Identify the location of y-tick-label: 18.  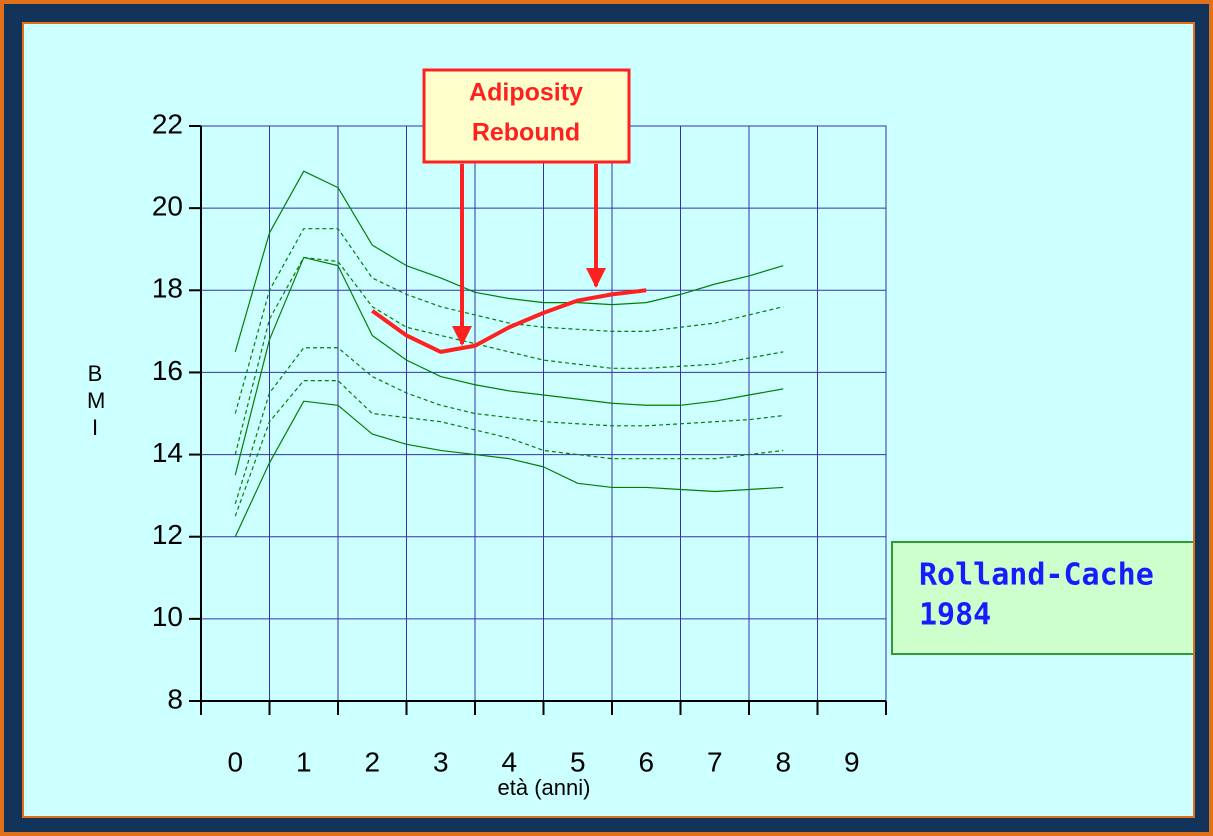
(167, 288).